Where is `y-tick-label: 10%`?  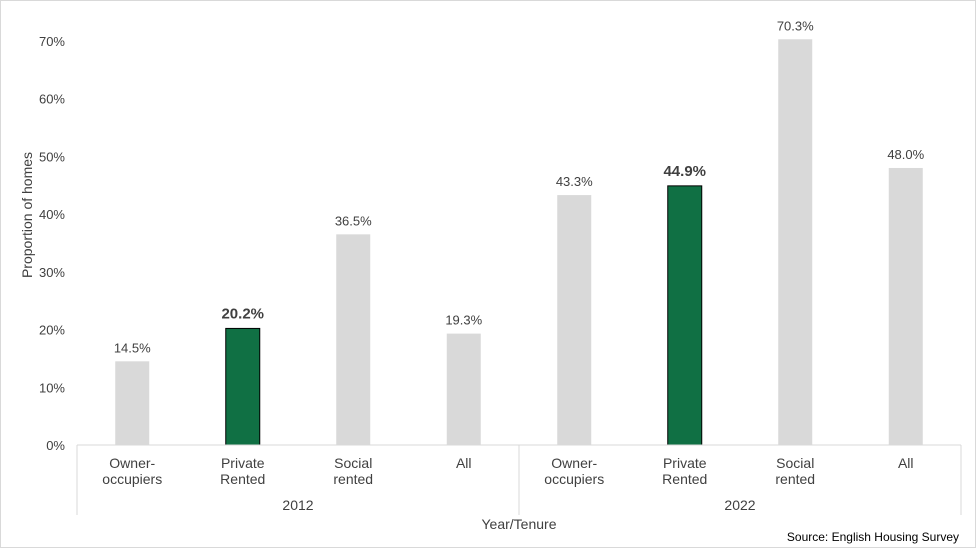 y-tick-label: 10% is located at coordinates (52, 387).